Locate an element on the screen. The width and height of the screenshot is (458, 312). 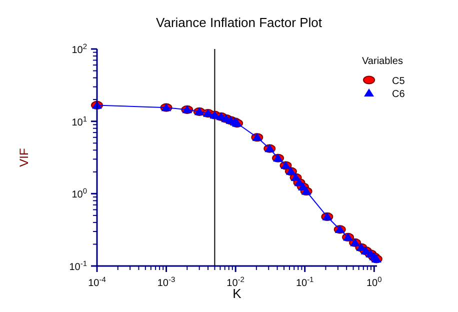
x-tick-label: 10$^{-3}$ is located at coordinates (166, 281).